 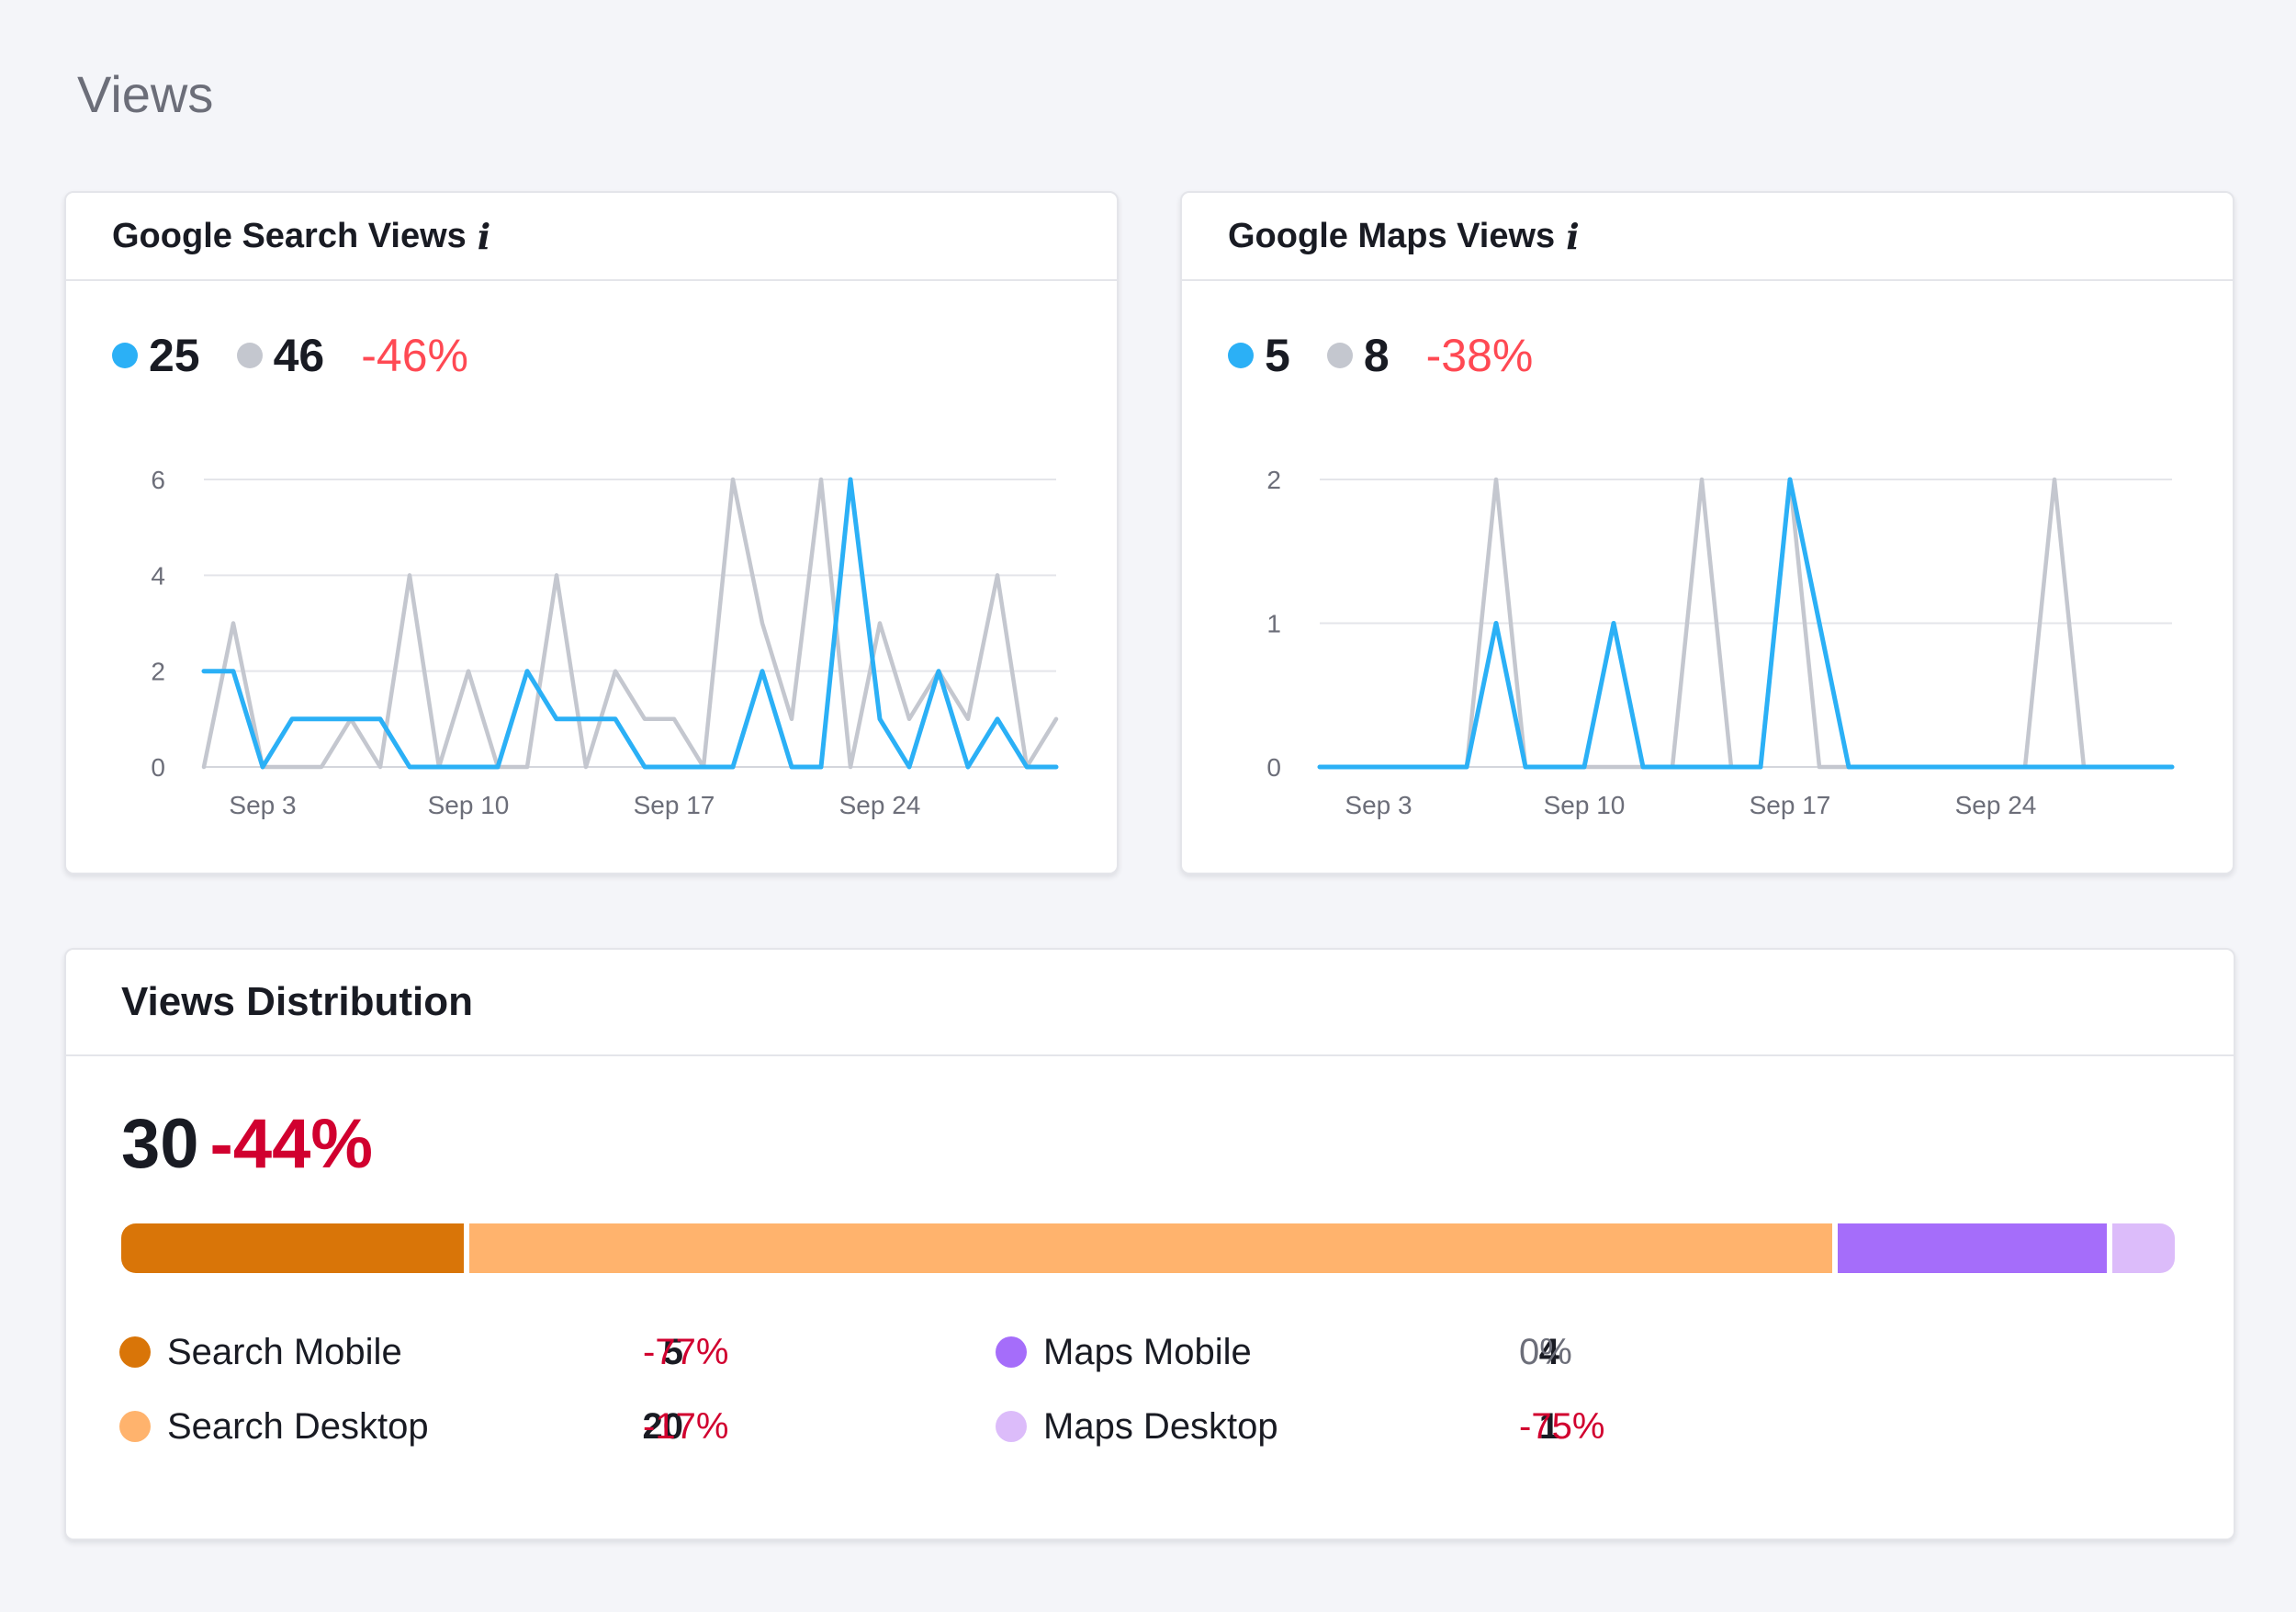 I want to click on legend-value: 20, so click(x=663, y=1426).